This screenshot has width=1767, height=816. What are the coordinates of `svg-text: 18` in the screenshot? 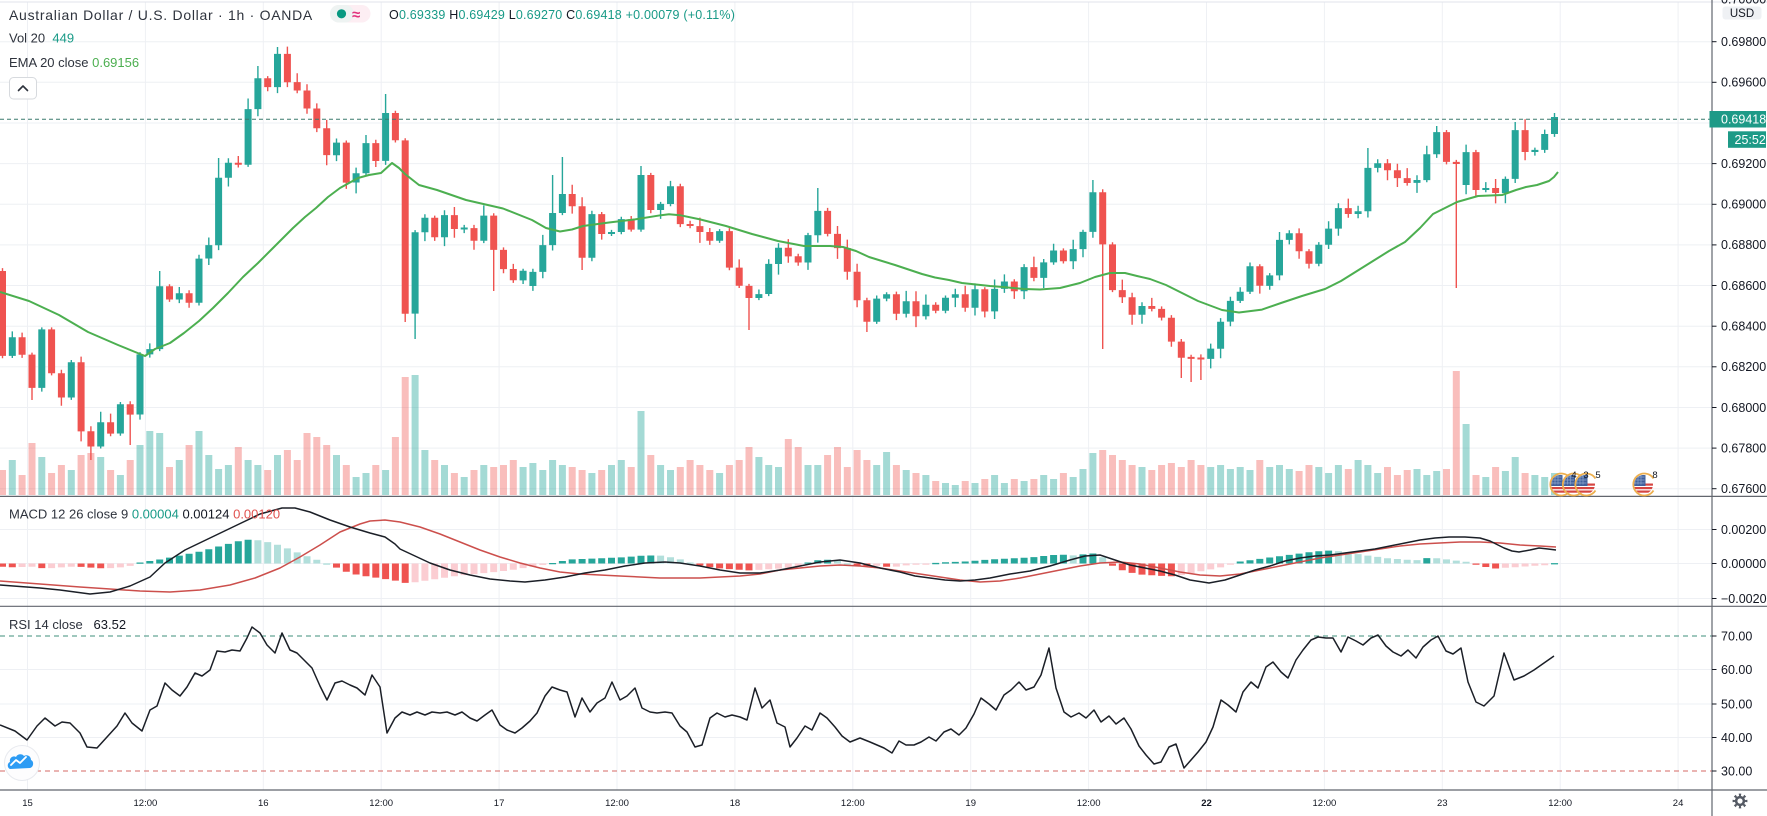 It's located at (735, 803).